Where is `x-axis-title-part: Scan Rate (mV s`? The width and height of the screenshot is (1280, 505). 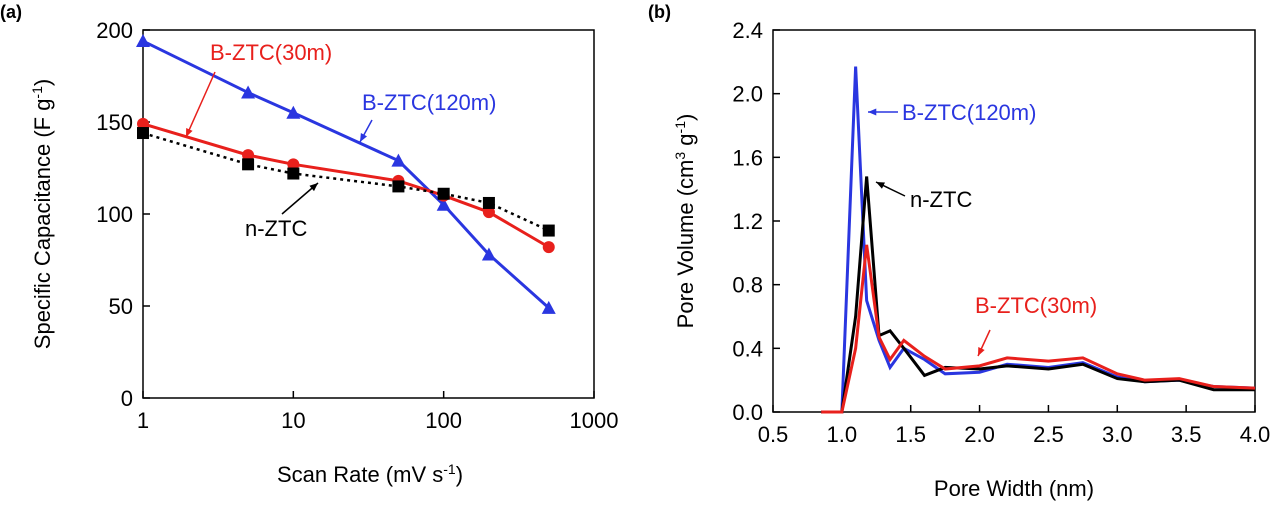
x-axis-title-part: Scan Rate (mV s is located at coordinates (360, 474).